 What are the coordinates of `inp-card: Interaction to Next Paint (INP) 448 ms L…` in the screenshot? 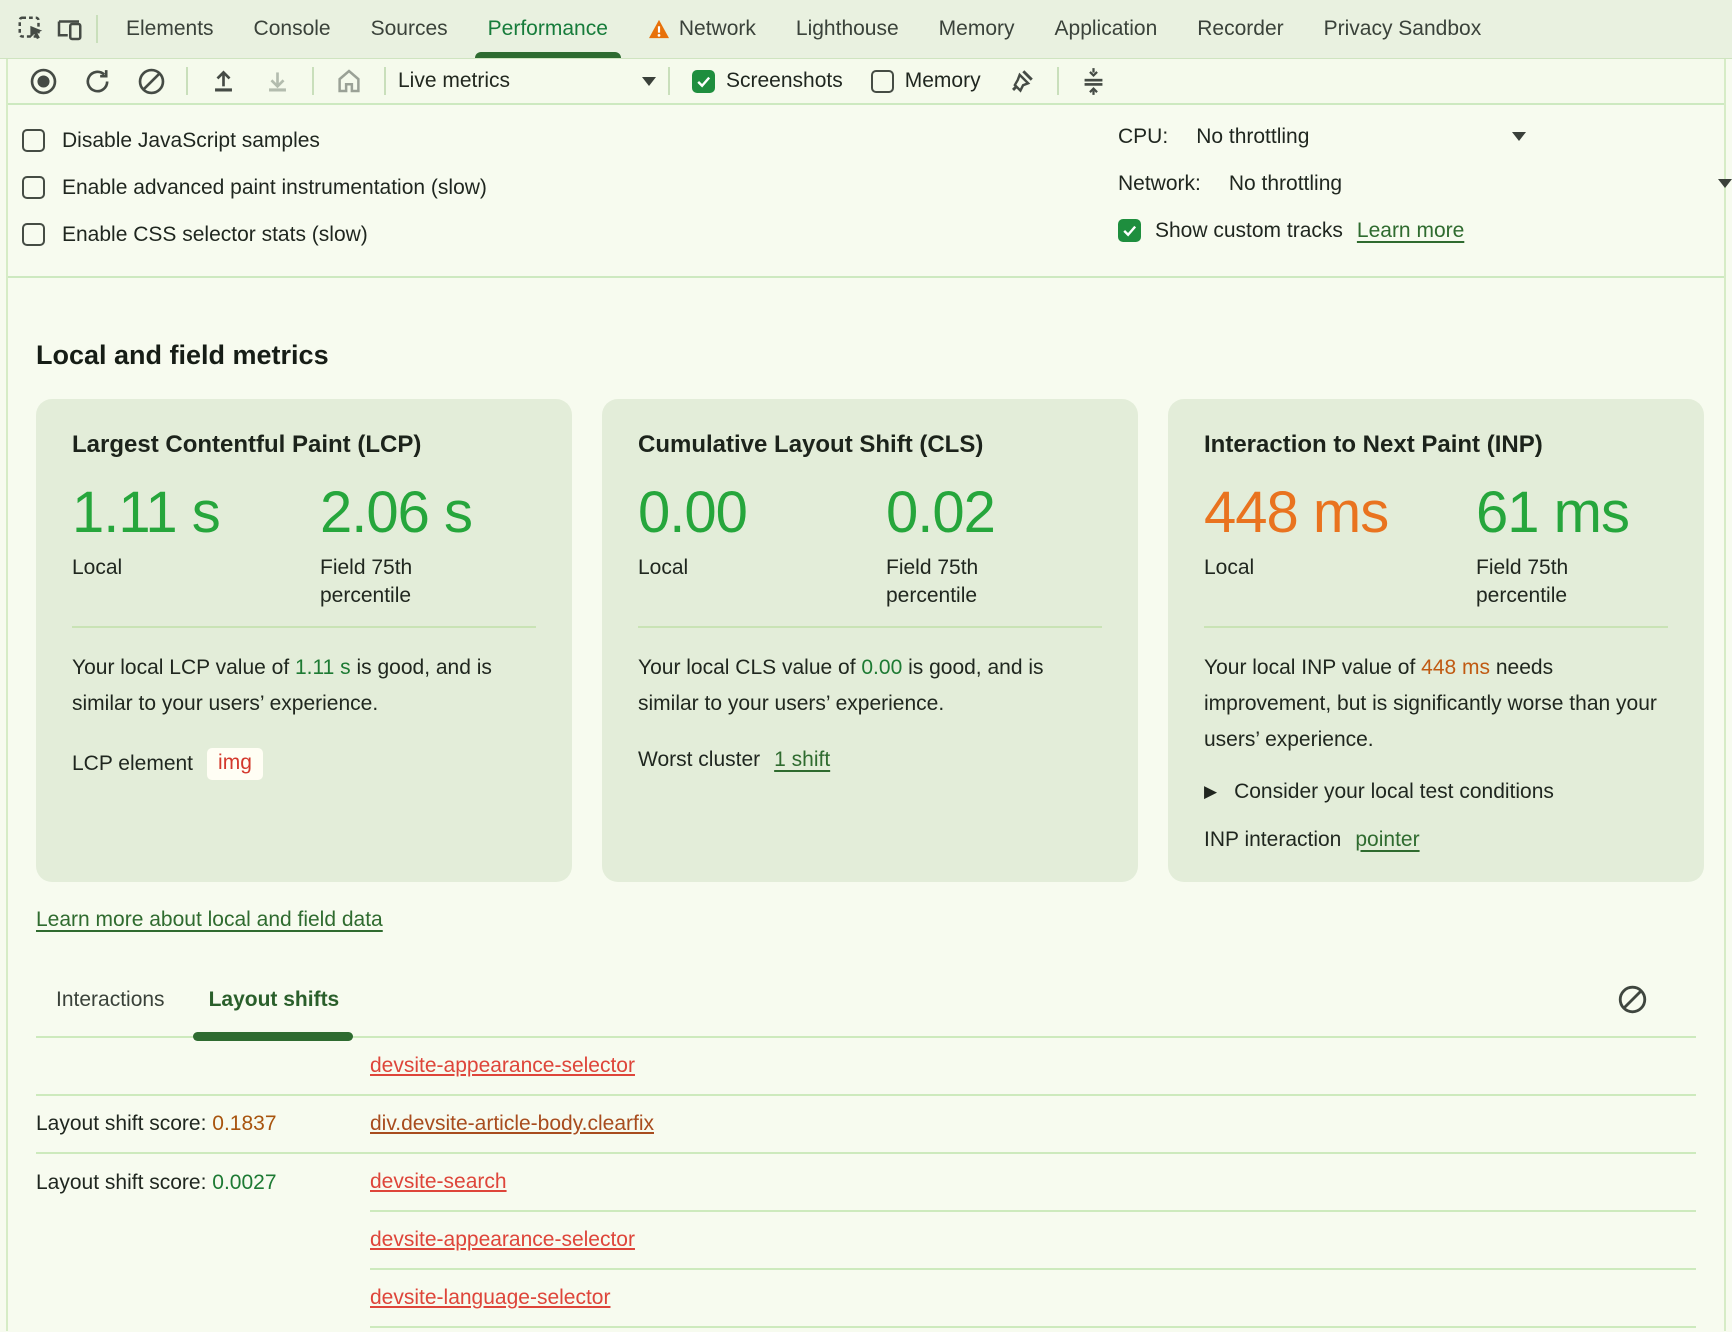 It's located at (1436, 640).